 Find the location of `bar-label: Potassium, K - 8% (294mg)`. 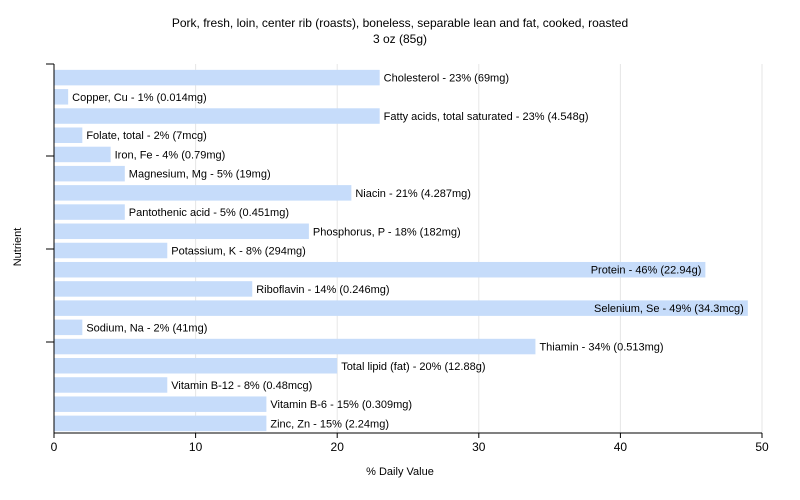

bar-label: Potassium, K - 8% (294mg) is located at coordinates (238, 252).